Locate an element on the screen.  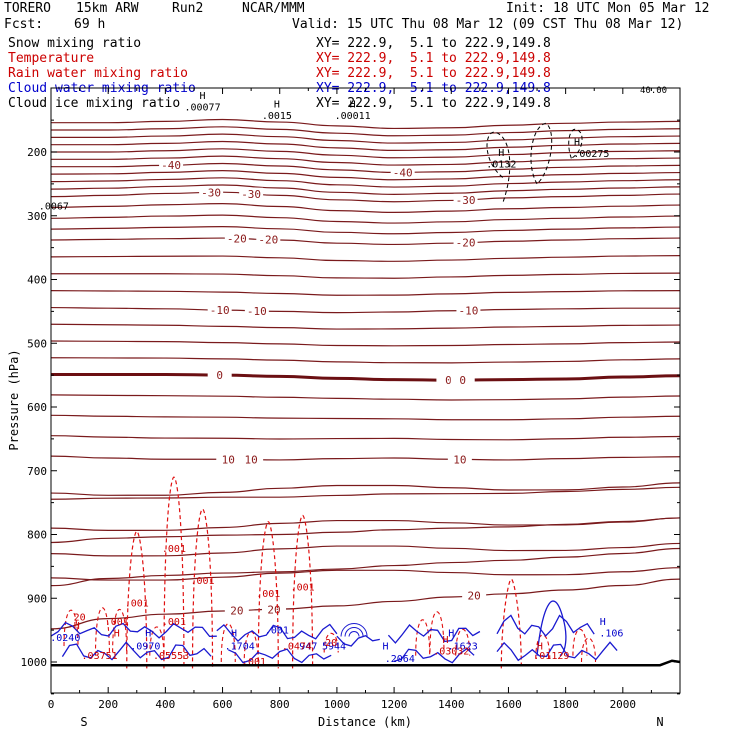
field-annotation: .1704 is located at coordinates (240, 646).